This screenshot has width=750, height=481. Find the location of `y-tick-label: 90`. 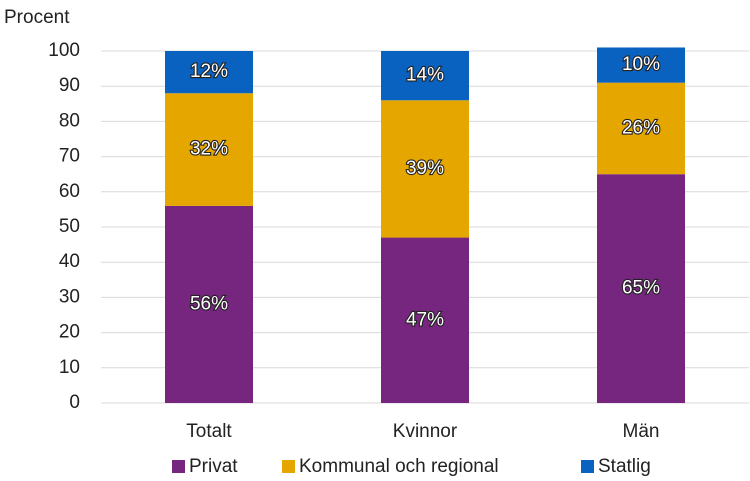

y-tick-label: 90 is located at coordinates (69, 85).